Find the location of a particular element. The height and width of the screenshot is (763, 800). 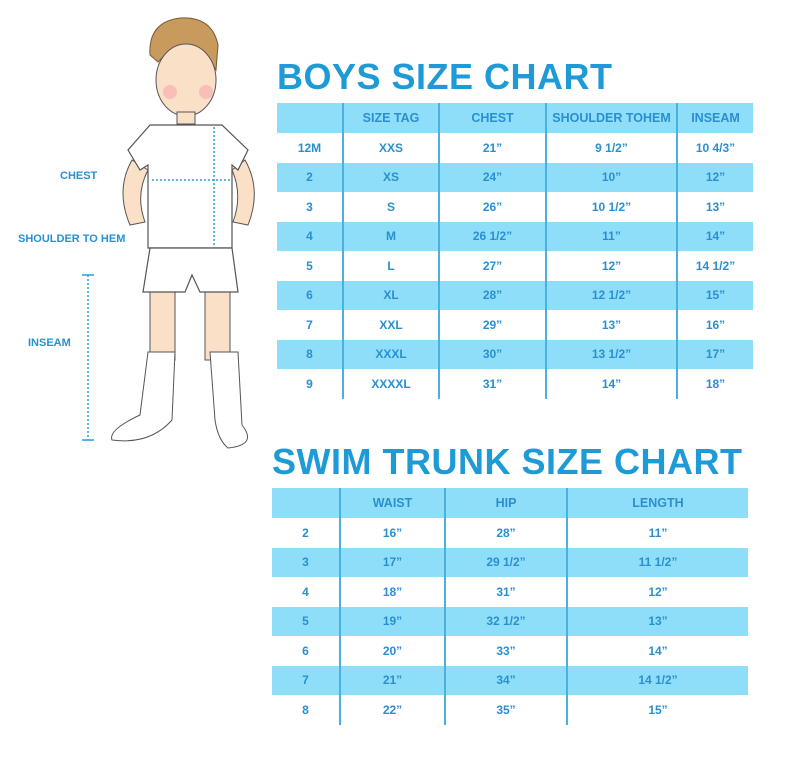

table-cell: 33” is located at coordinates (505, 651).